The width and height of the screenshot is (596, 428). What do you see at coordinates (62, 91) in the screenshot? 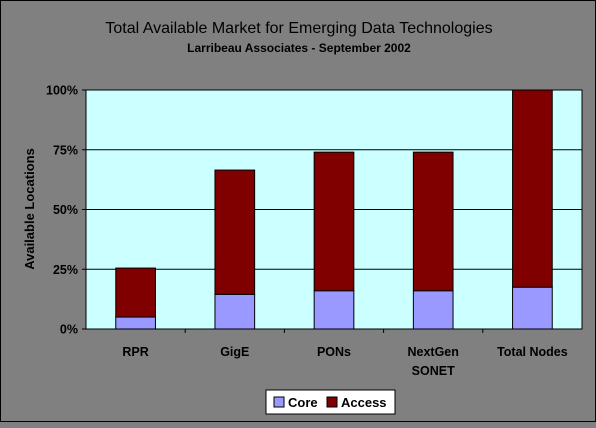
I see `y-tick-label: 100%` at bounding box center [62, 91].